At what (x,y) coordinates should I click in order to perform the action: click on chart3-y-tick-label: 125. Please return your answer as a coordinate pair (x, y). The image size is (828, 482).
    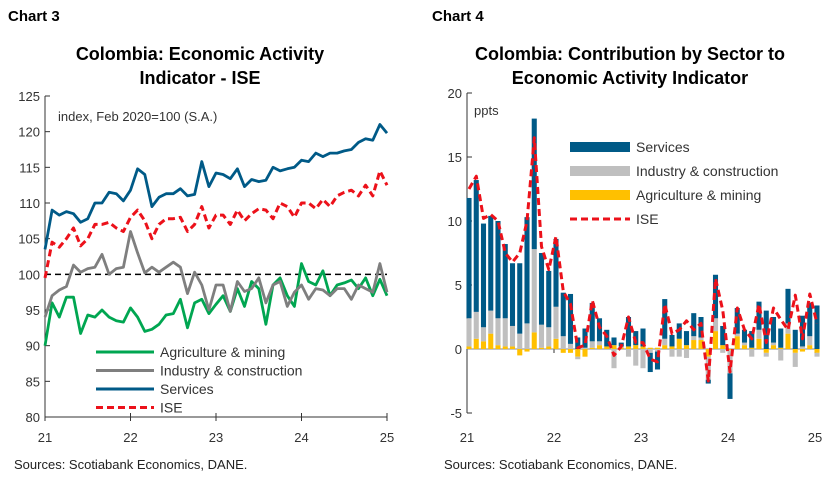
    Looking at the image, I should click on (29, 96).